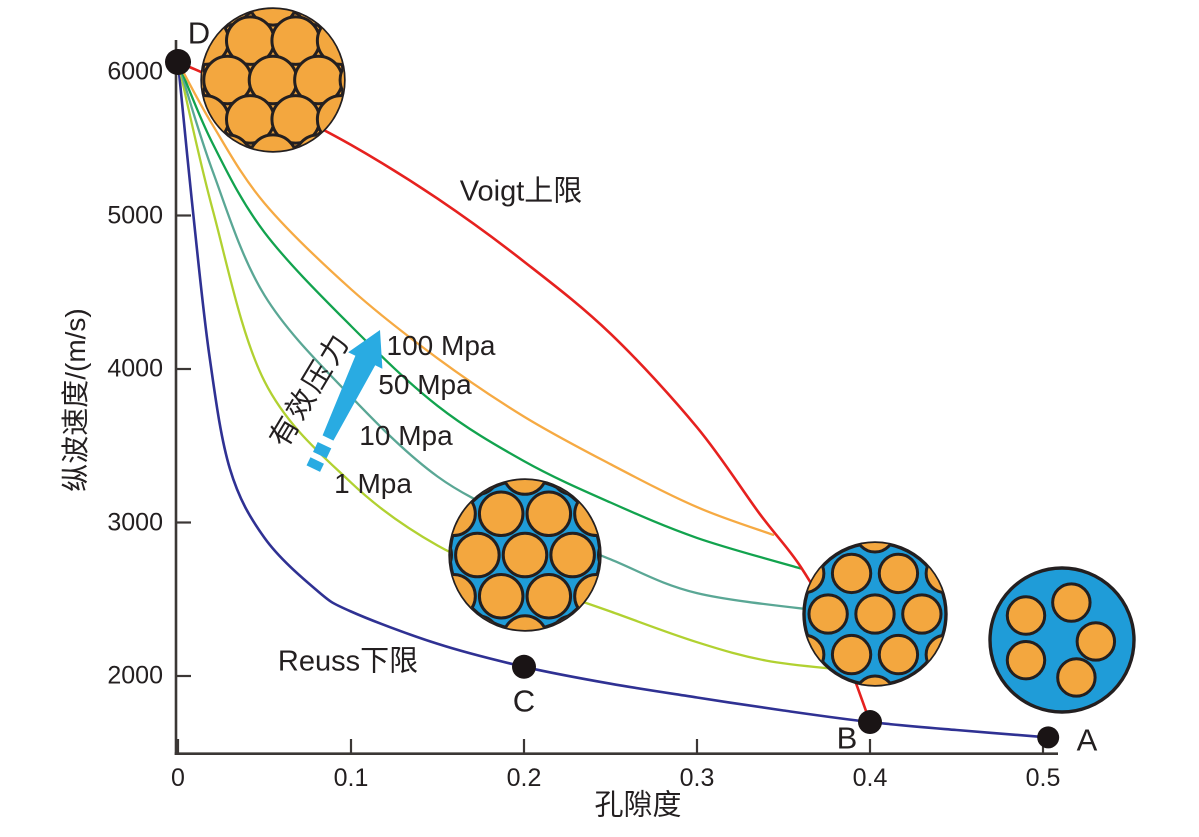 The width and height of the screenshot is (1199, 837). Describe the element at coordinates (1062, 640) in the screenshot. I see `grain-pack-suspension` at that location.